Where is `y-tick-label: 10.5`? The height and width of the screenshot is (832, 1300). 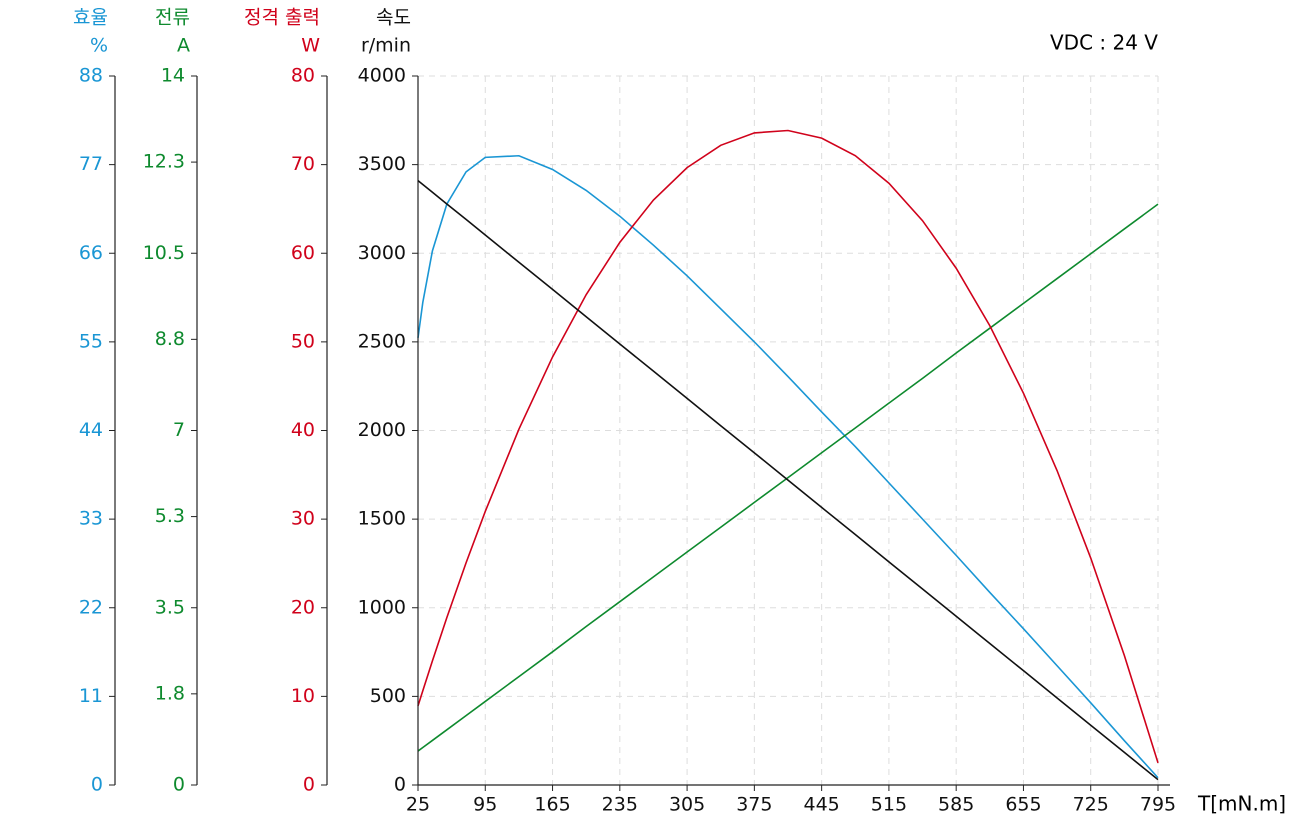
y-tick-label: 10.5 is located at coordinates (164, 253).